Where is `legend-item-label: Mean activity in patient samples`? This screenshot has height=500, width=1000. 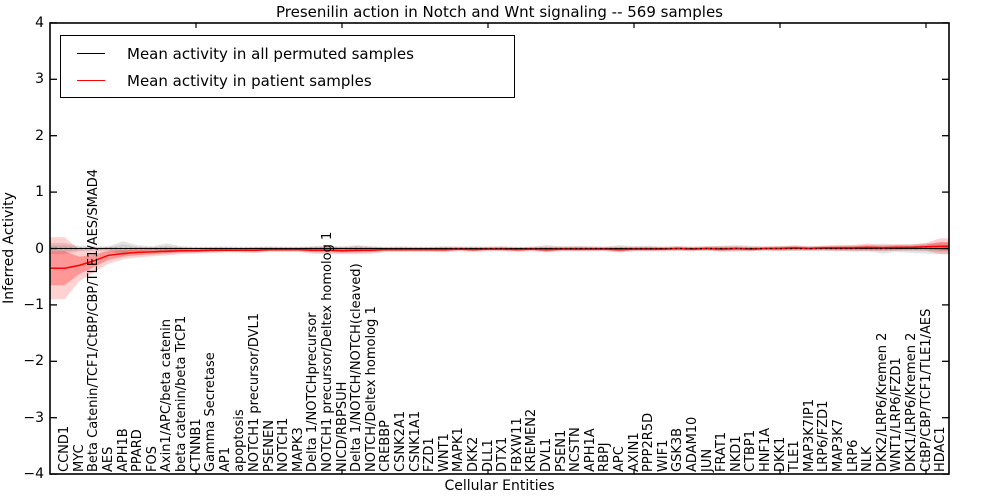
legend-item-label: Mean activity in patient samples is located at coordinates (249, 80).